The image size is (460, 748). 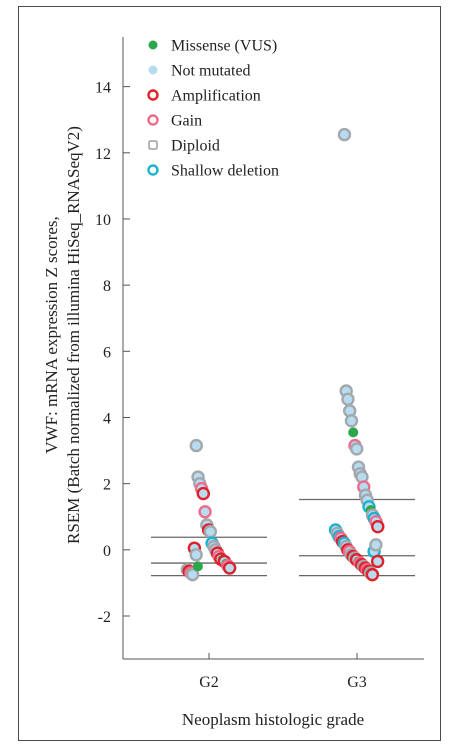 What do you see at coordinates (107, 418) in the screenshot?
I see `y-tick-label: 4` at bounding box center [107, 418].